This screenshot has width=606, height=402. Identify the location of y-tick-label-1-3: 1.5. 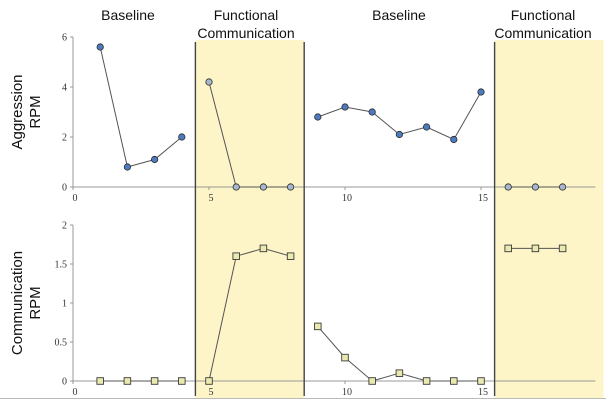
(61, 265).